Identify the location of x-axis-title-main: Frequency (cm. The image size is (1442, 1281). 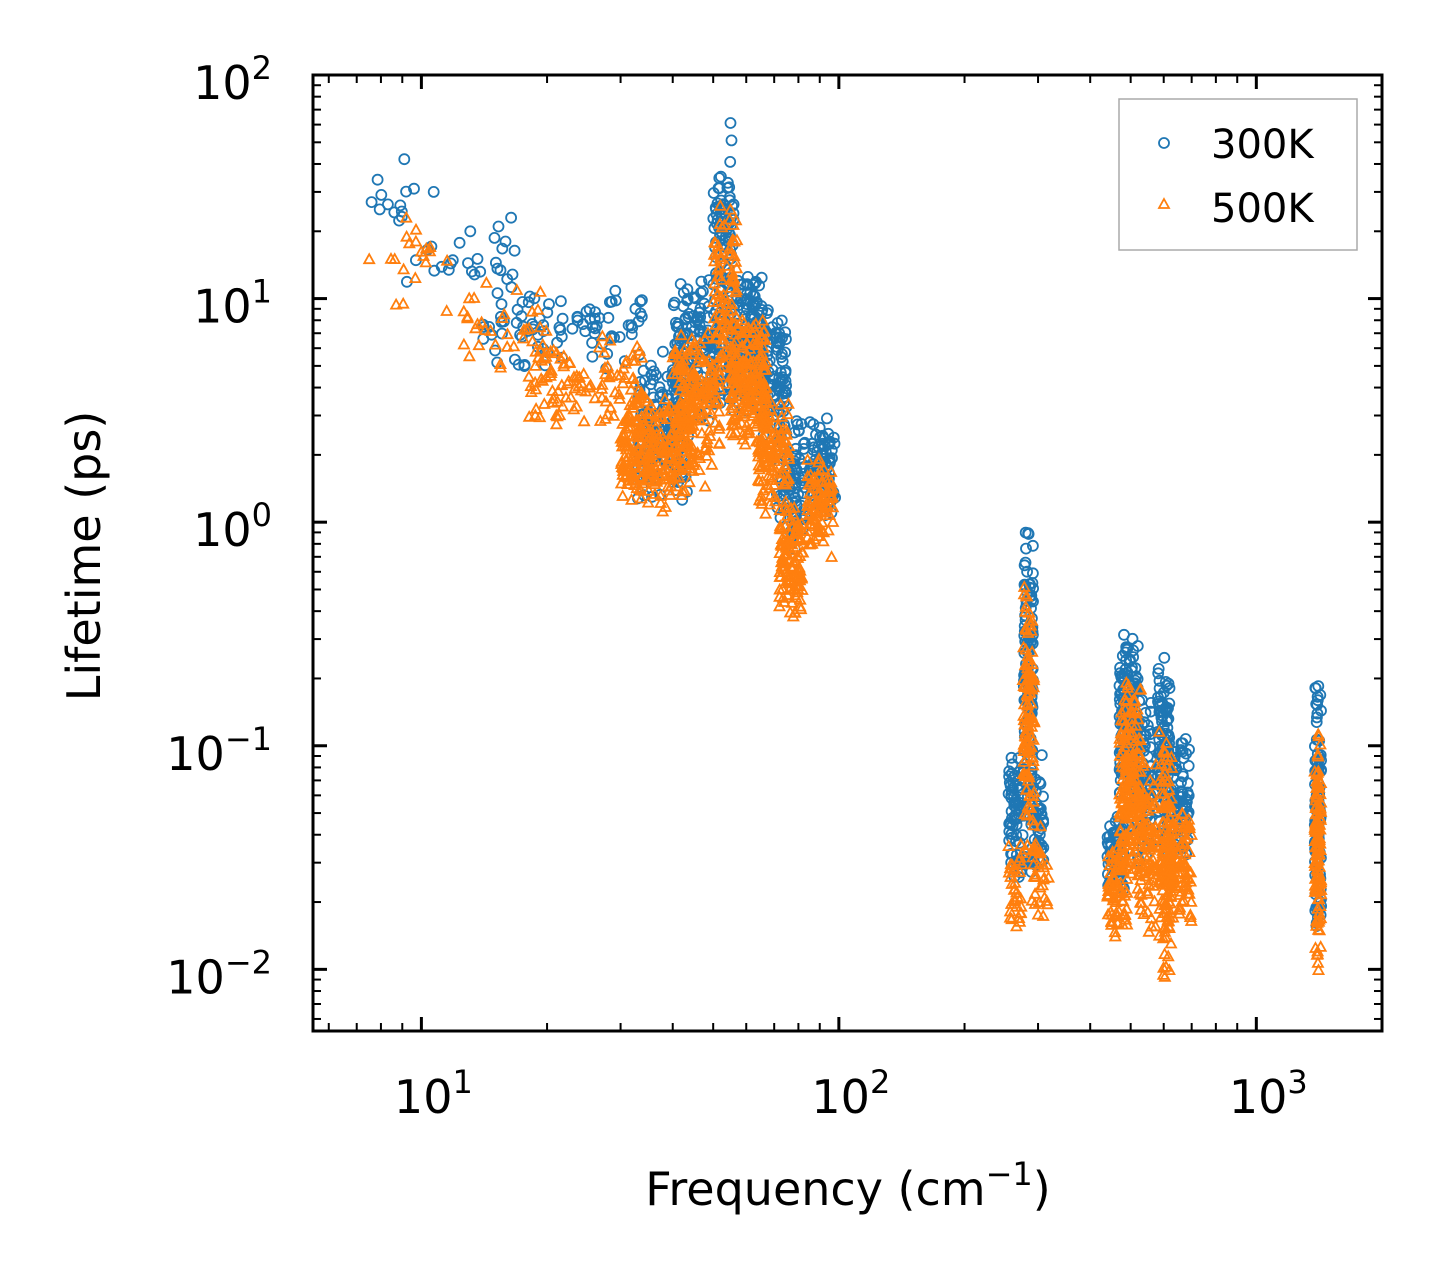
(815, 1189).